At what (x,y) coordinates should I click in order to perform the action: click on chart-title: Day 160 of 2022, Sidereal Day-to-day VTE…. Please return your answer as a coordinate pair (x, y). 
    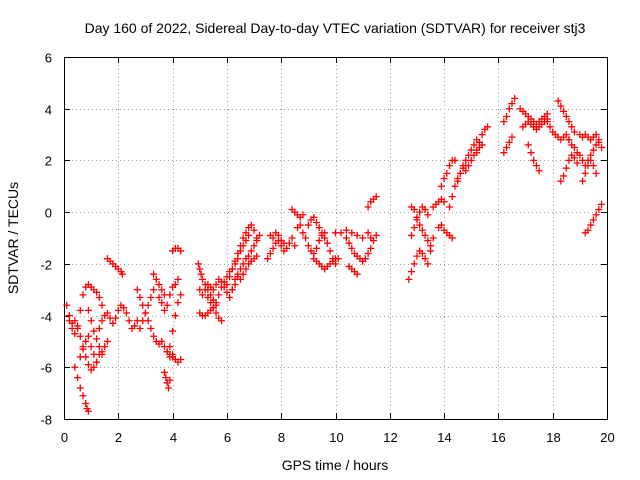
    Looking at the image, I should click on (335, 28).